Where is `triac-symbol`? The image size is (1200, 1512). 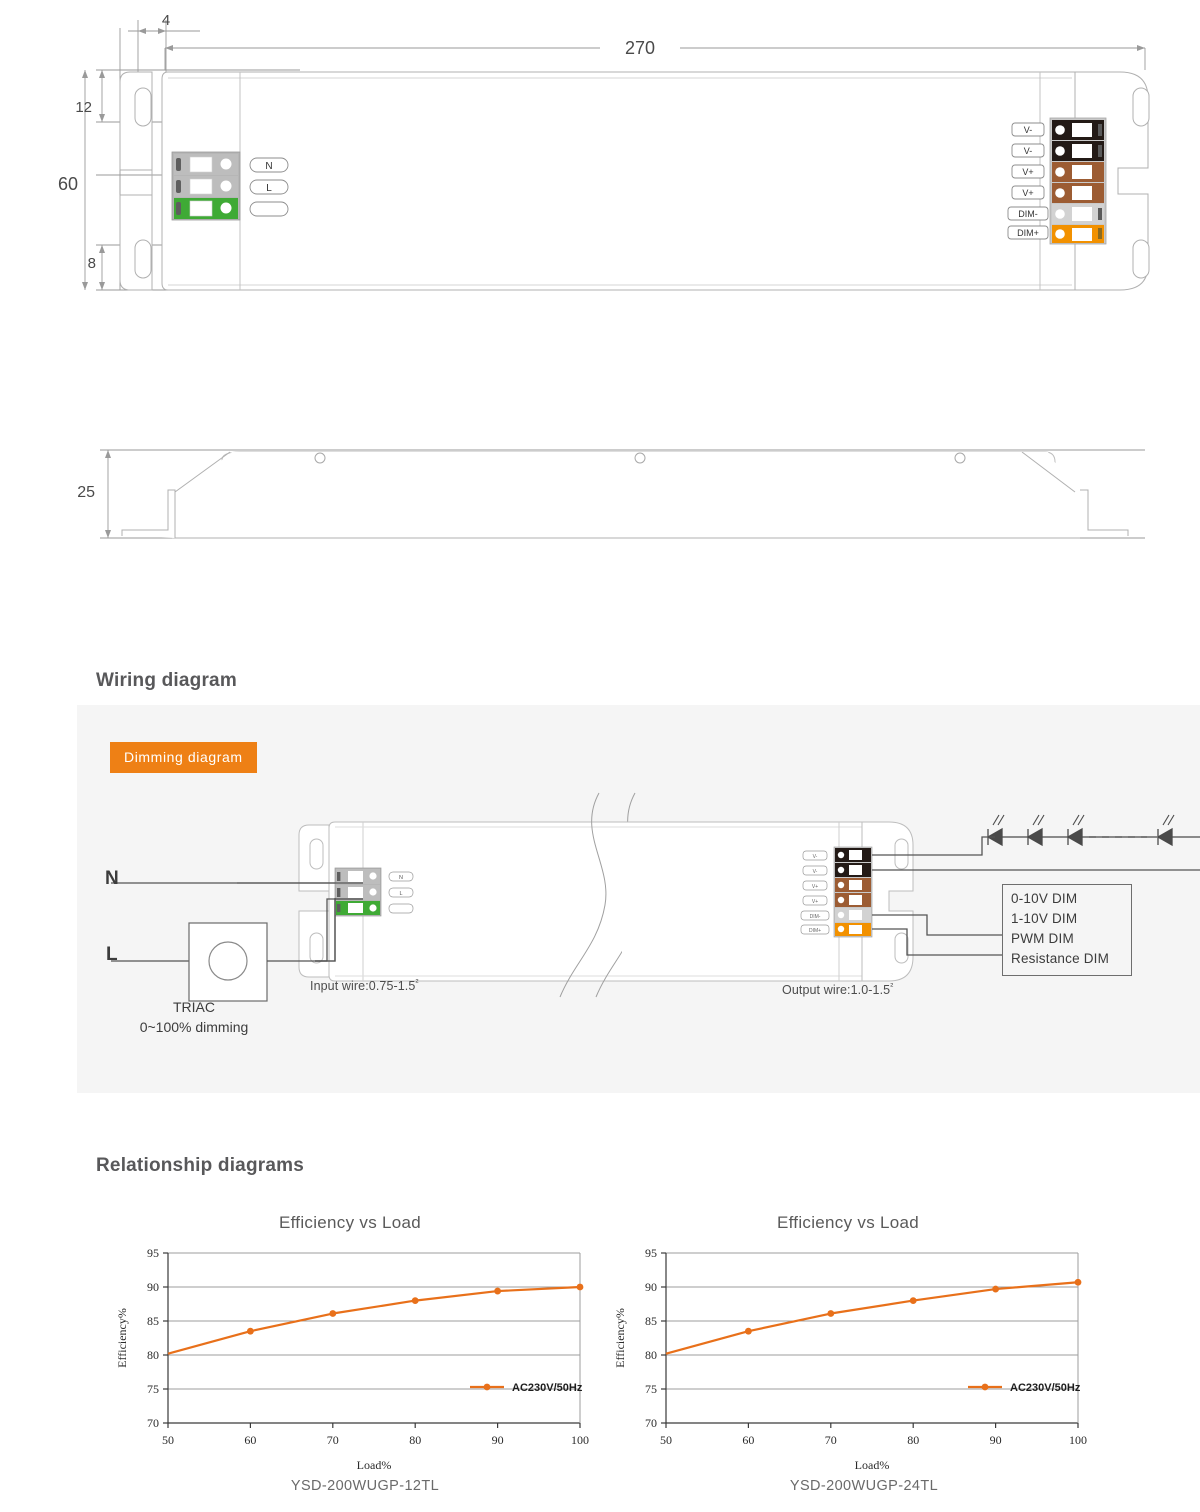
triac-symbol is located at coordinates (257, 962).